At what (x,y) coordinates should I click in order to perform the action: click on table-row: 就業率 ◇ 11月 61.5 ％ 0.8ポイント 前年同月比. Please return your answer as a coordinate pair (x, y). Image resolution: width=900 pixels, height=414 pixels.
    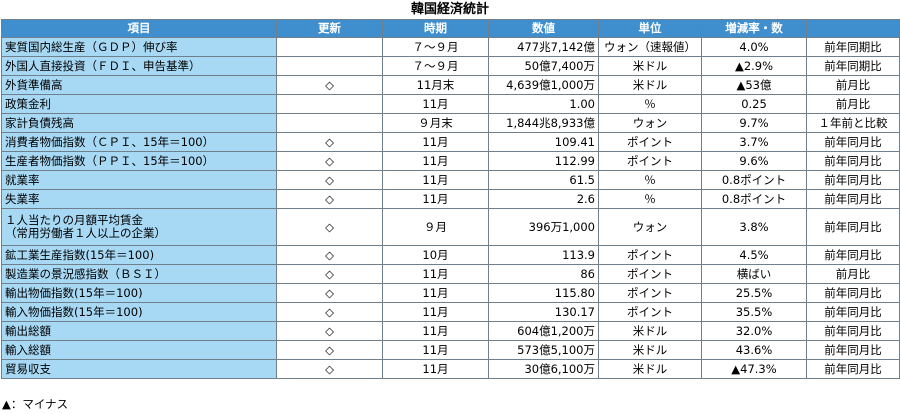
    Looking at the image, I should click on (450, 180).